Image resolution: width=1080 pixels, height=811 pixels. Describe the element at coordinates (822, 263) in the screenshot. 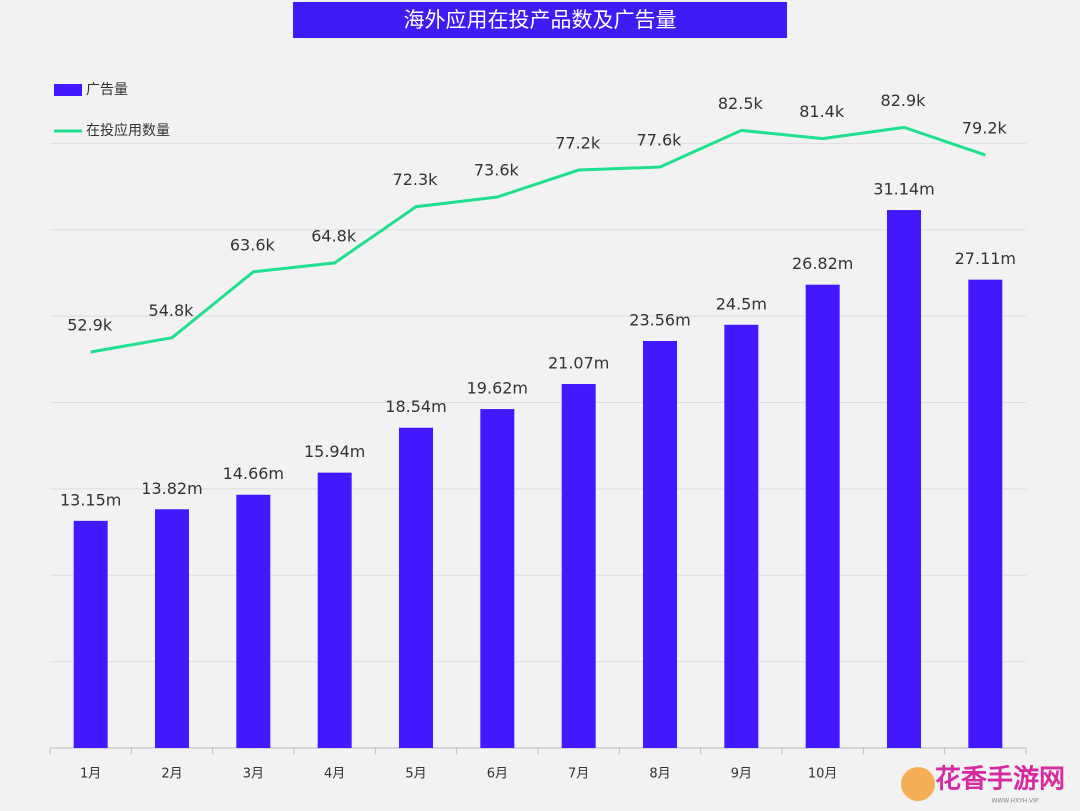

I see `bar-value-label: 26.82m` at that location.